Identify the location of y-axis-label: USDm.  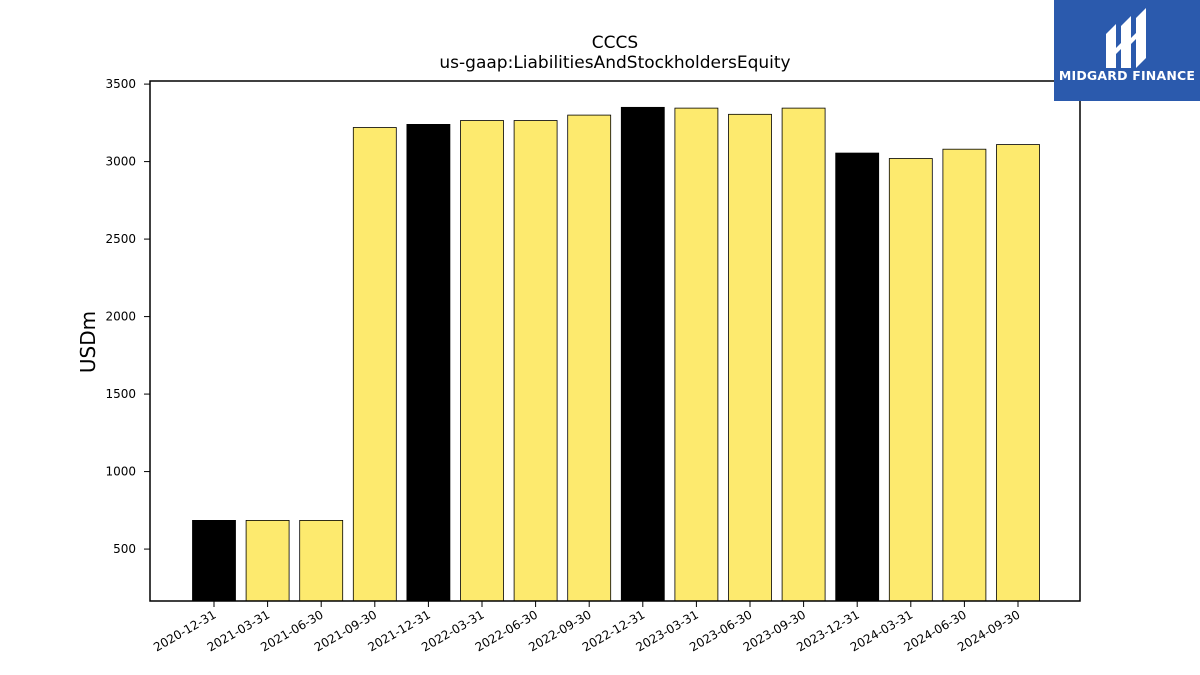
(88, 342).